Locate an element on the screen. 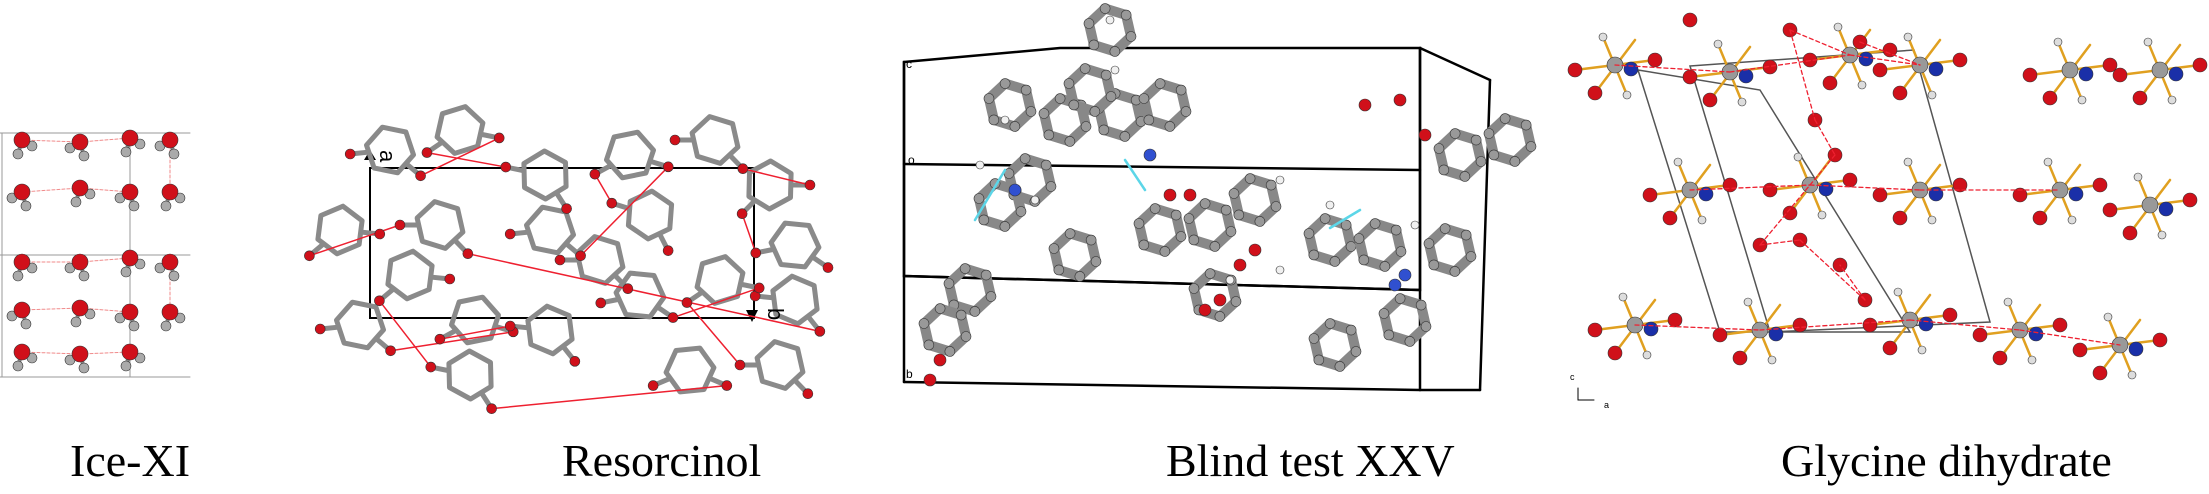 The width and height of the screenshot is (2209, 494). axis-label-b: b is located at coordinates (775, 314).